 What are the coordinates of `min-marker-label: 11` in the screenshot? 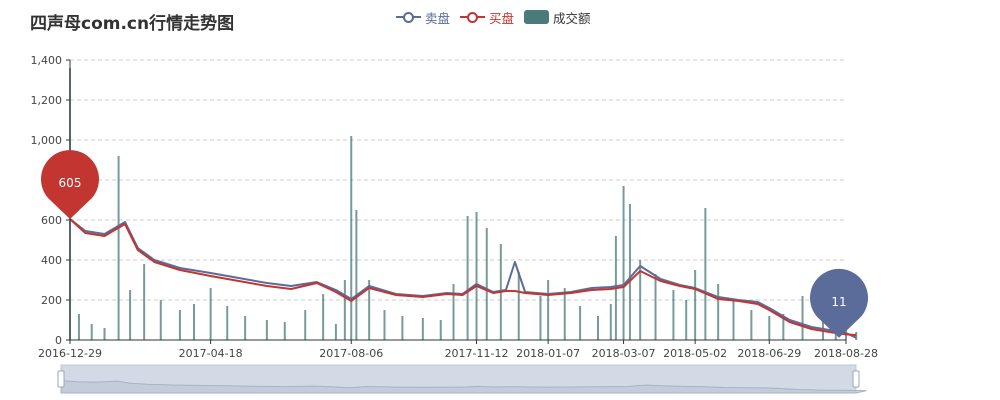 It's located at (838, 302).